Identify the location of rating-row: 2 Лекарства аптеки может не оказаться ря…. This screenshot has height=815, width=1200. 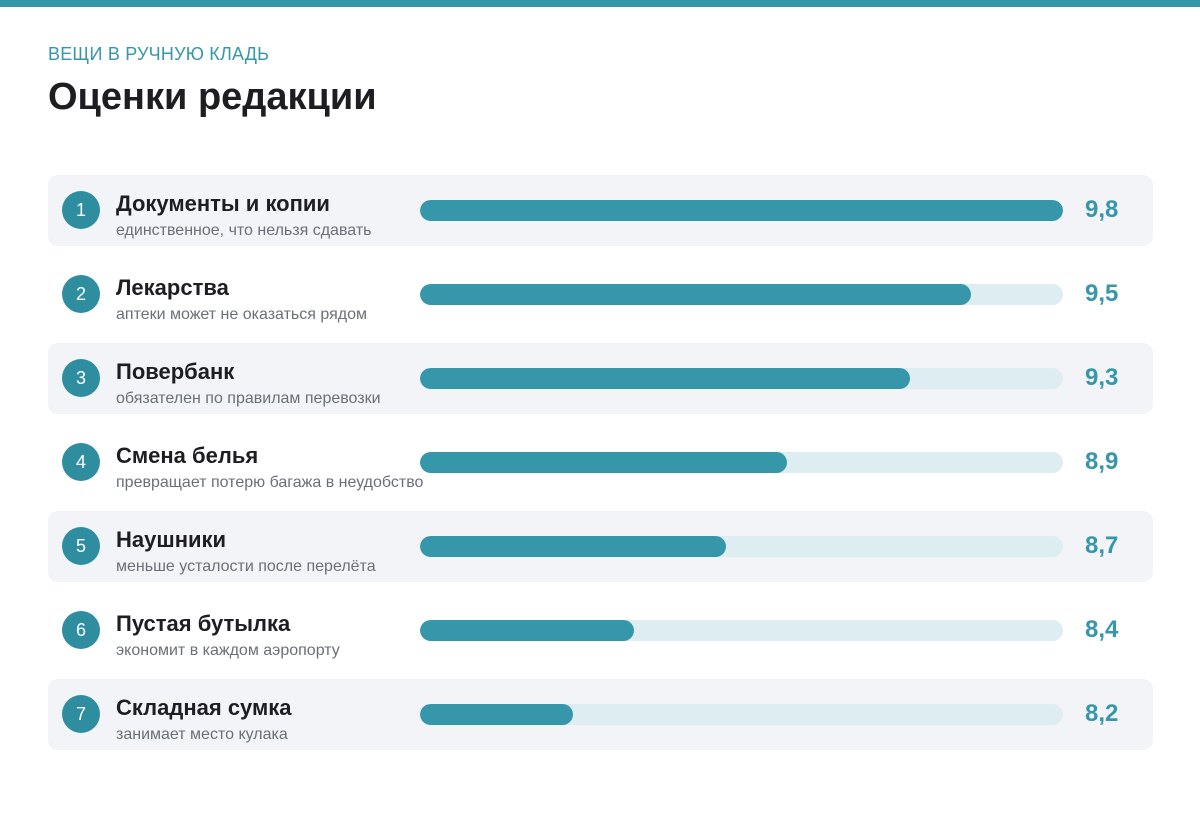
(600, 294).